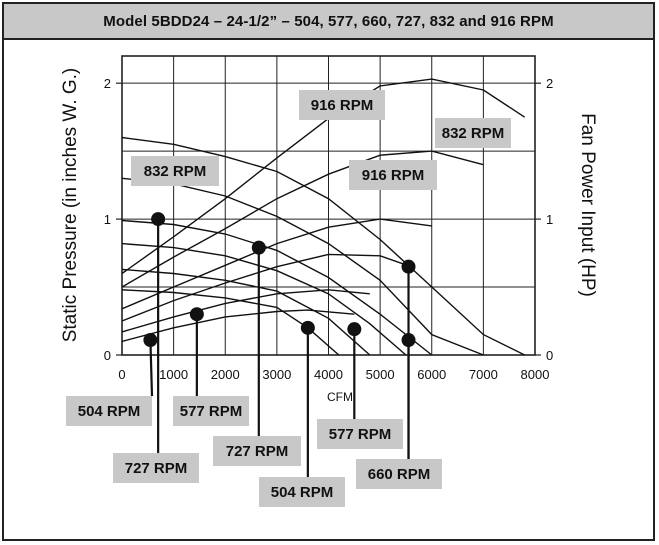 This screenshot has height=545, width=659. I want to click on x-axis-label: CFM, so click(340, 397).